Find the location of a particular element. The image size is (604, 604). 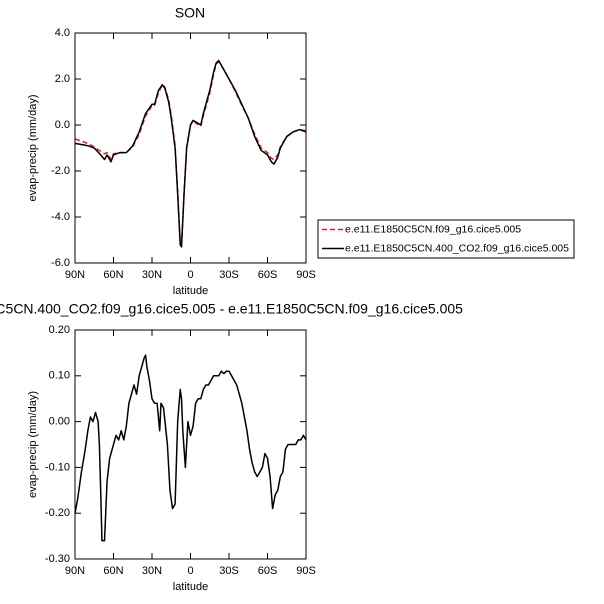

legend-label: e.e11.E1850C5CN.f09_g16.cice5.005 is located at coordinates (433, 229).